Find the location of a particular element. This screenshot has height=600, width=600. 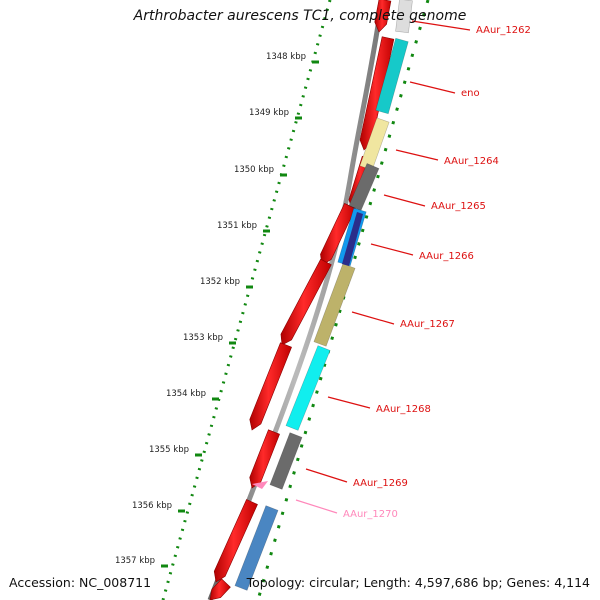

tick-label: 1353 kbp is located at coordinates (203, 338).